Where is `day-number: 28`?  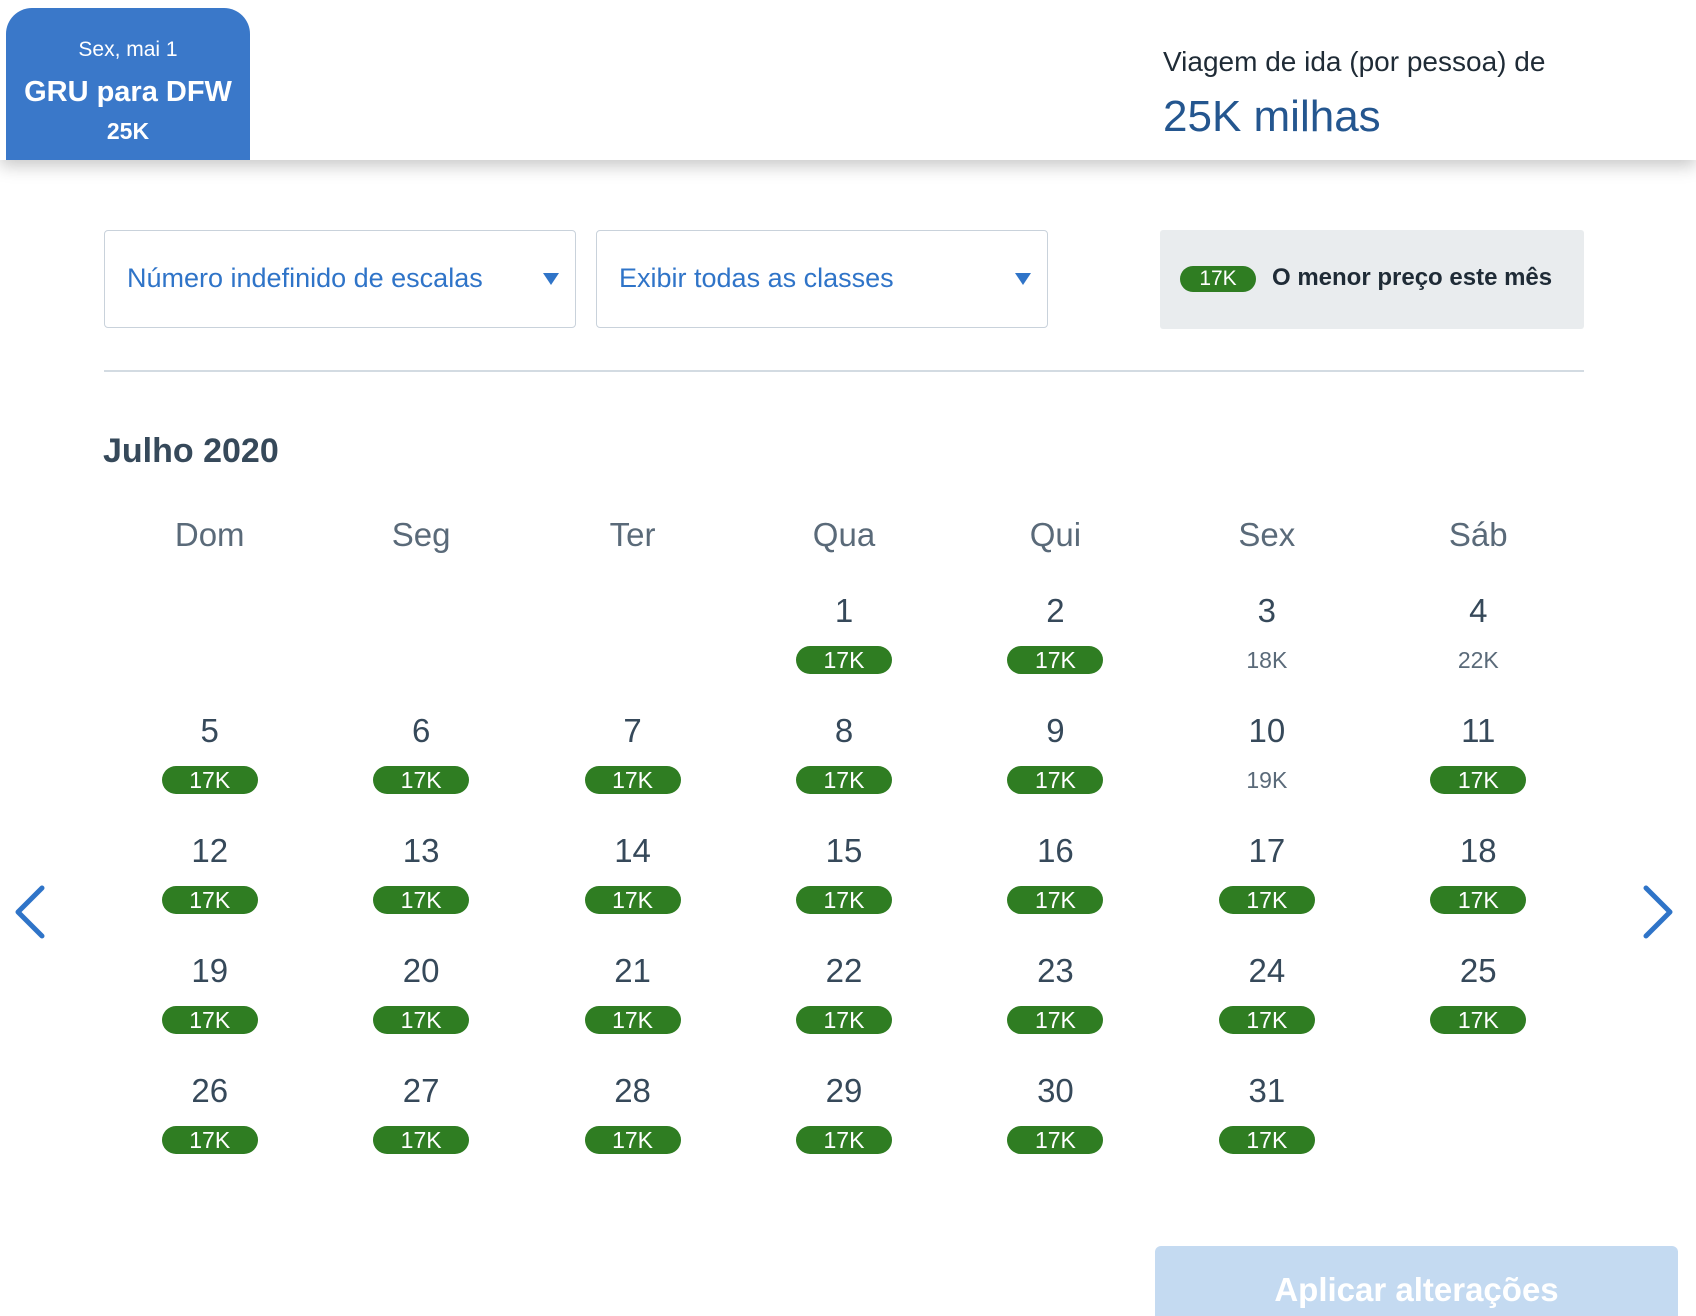
day-number: 28 is located at coordinates (632, 1090).